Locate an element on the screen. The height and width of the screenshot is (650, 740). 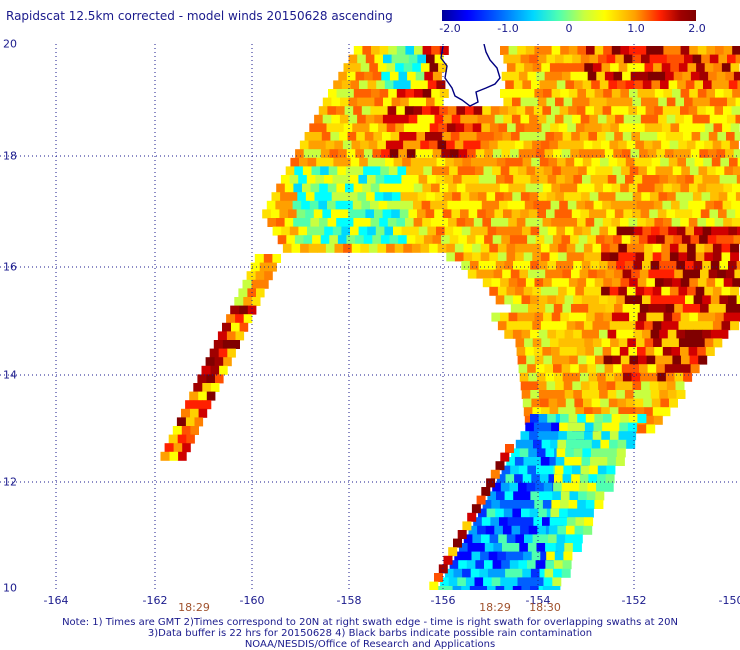
colorbar-label: 2.0 is located at coordinates (697, 28).